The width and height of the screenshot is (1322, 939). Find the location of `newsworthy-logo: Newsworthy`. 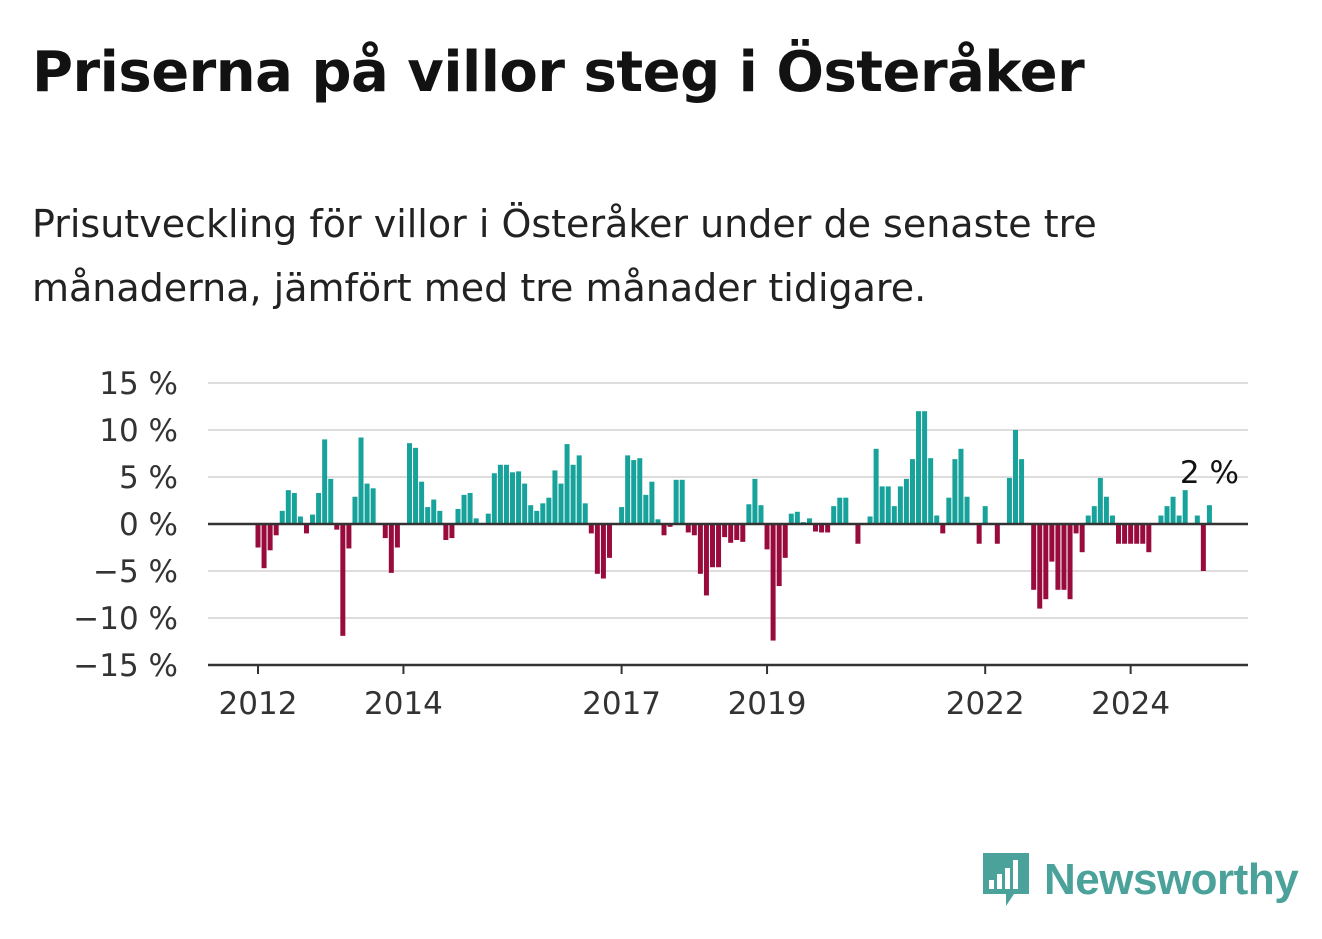

newsworthy-logo: Newsworthy is located at coordinates (1139, 880).